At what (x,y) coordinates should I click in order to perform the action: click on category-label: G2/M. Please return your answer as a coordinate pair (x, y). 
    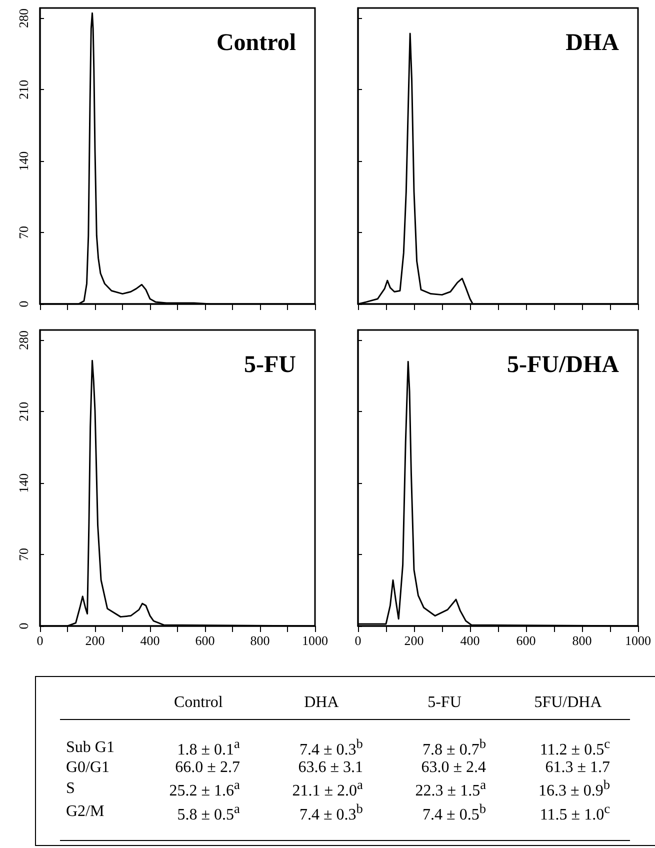
    Looking at the image, I should click on (85, 811).